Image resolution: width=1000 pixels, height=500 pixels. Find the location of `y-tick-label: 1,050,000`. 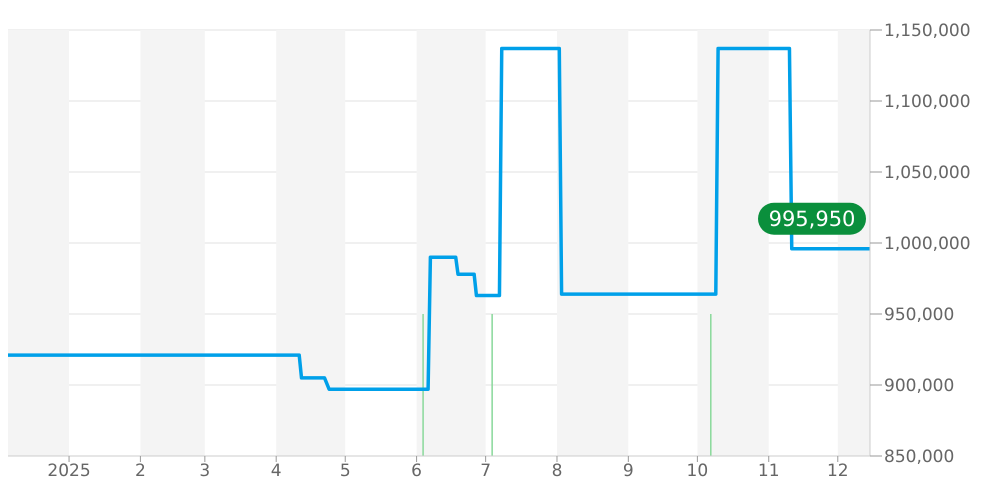

y-tick-label: 1,050,000 is located at coordinates (927, 173).